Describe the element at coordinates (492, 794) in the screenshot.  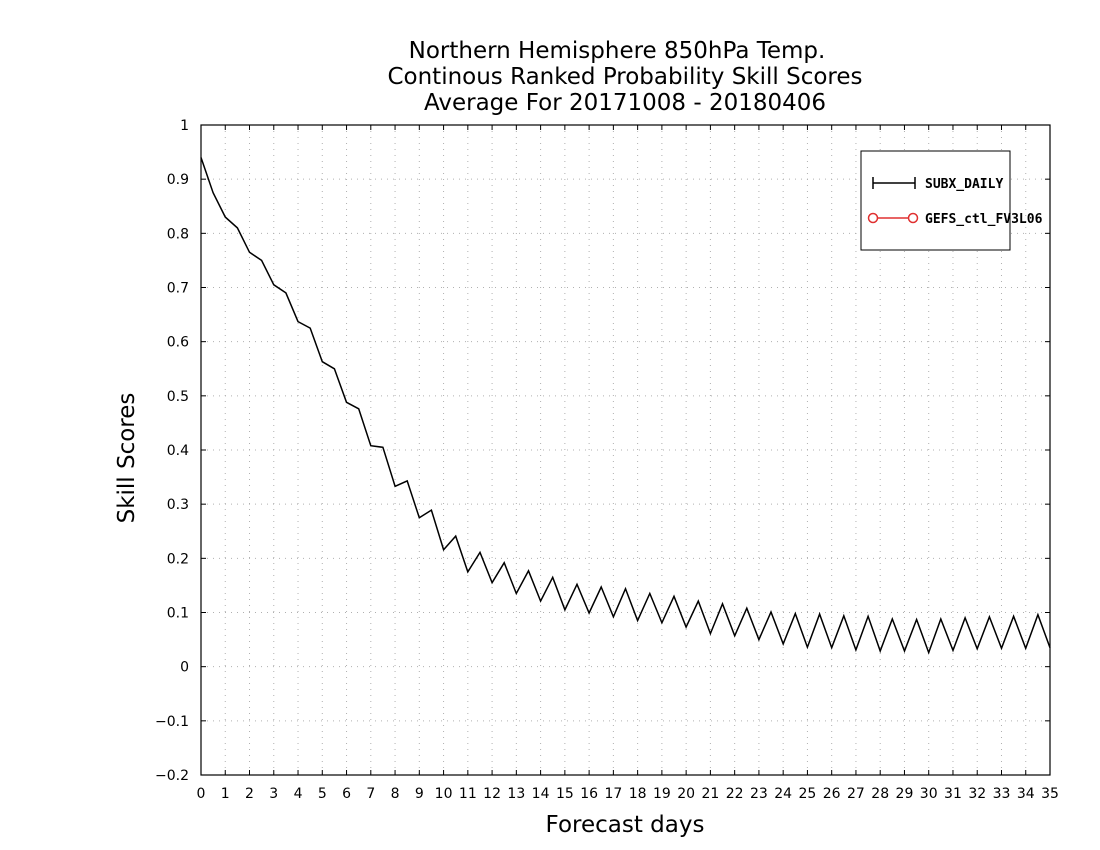
I see `x-tick-label: 12` at that location.